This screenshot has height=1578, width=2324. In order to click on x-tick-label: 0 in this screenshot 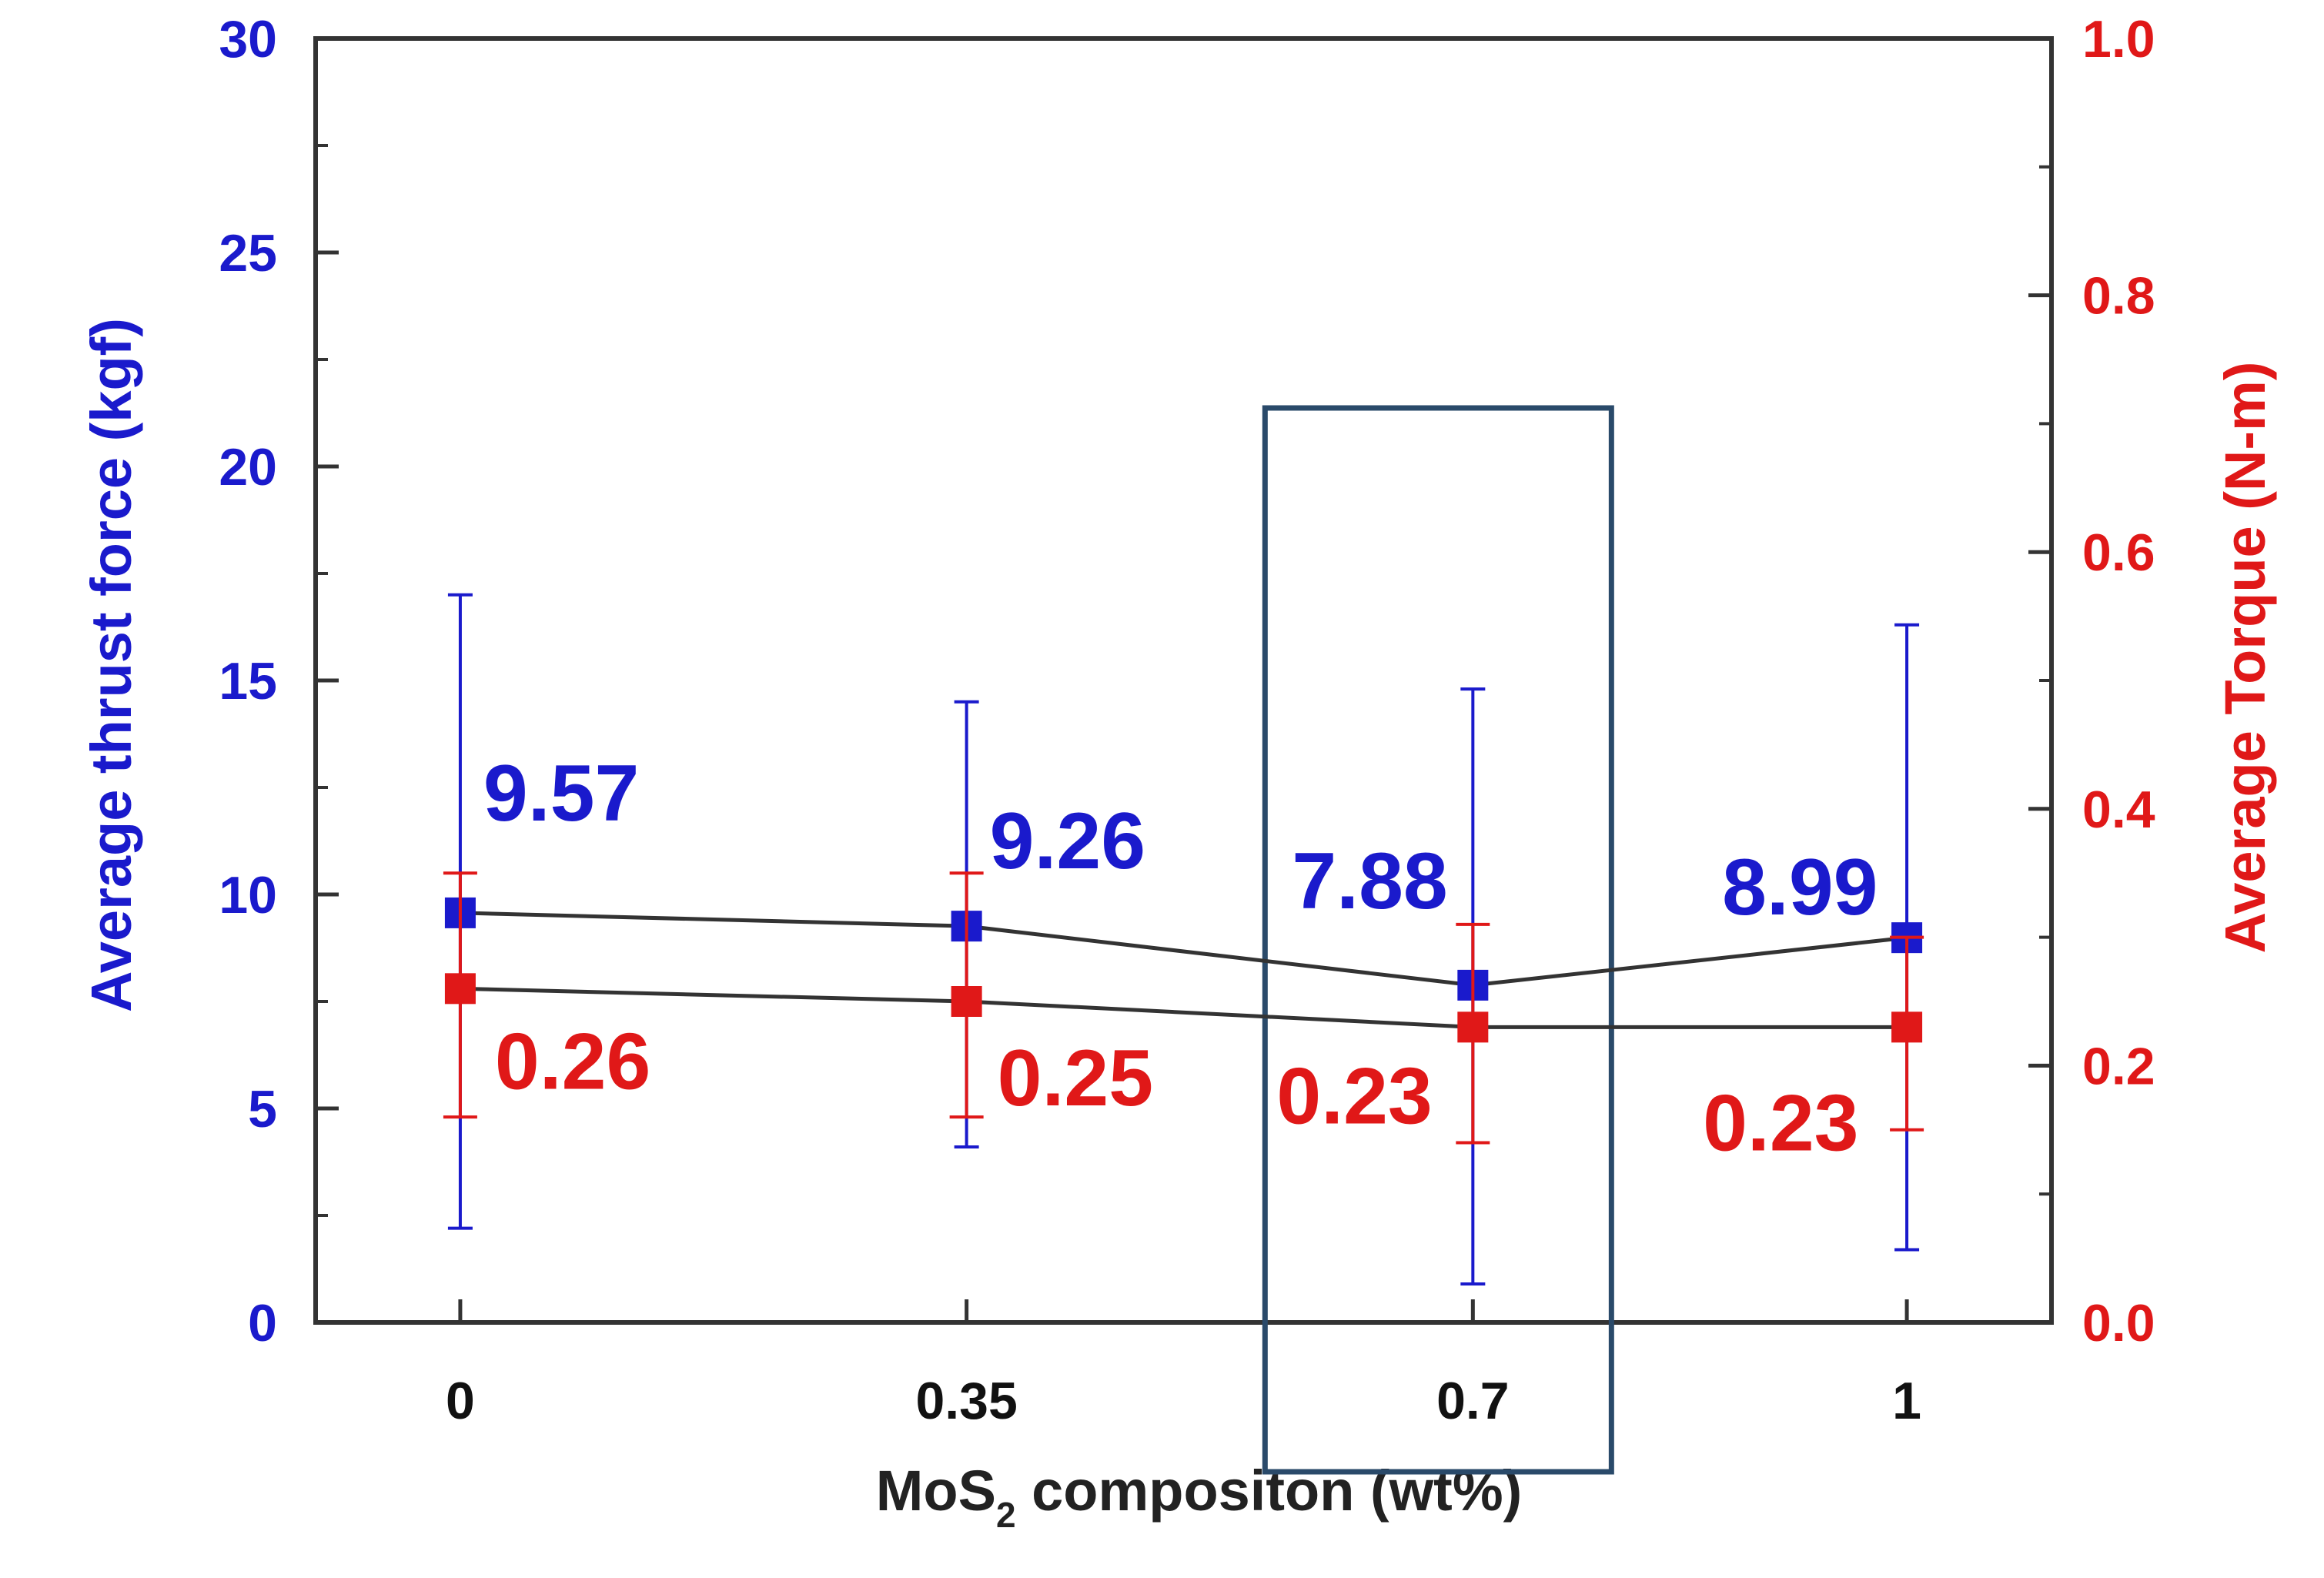, I will do `click(460, 1401)`.